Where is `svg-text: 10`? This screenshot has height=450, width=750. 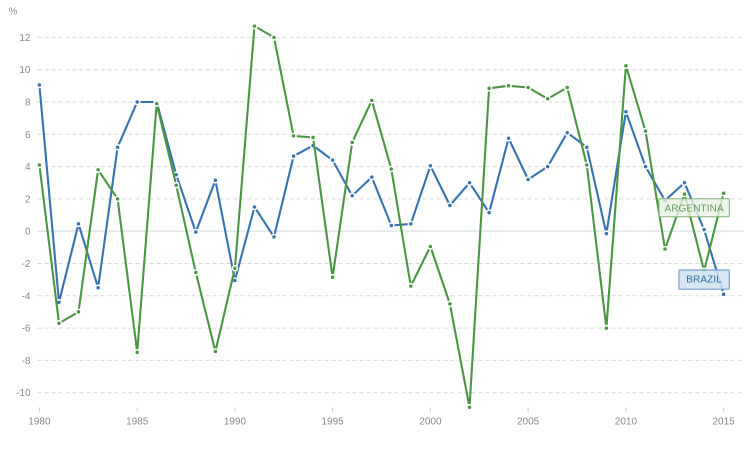
svg-text: 10 is located at coordinates (25, 70).